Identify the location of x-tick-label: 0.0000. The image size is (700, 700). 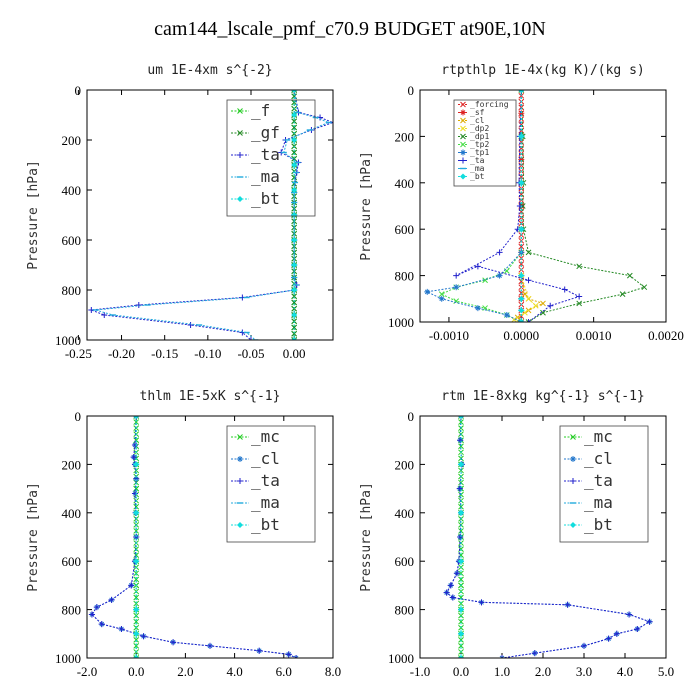
(521, 335).